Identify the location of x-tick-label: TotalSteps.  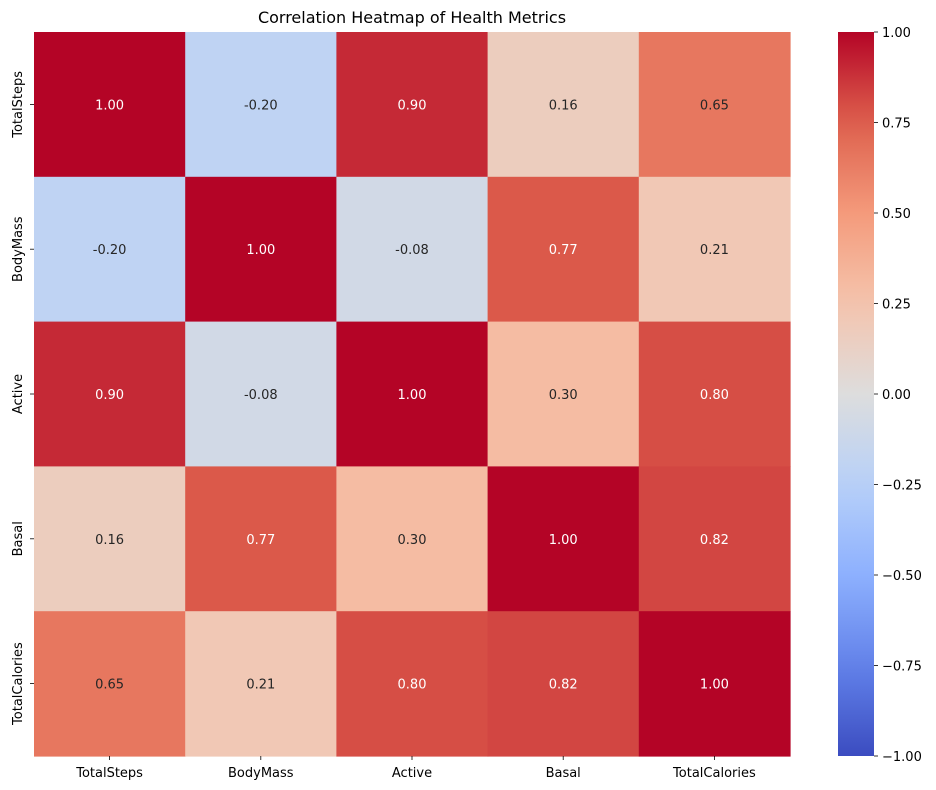
(109, 773).